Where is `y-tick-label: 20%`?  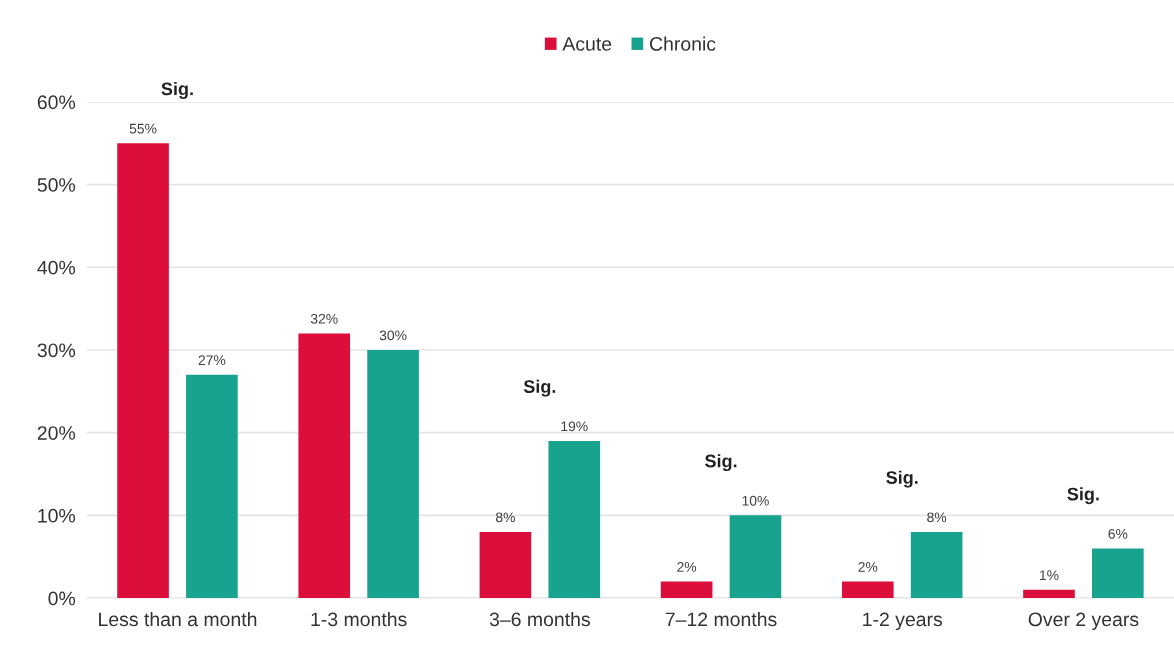 y-tick-label: 20% is located at coordinates (56, 433).